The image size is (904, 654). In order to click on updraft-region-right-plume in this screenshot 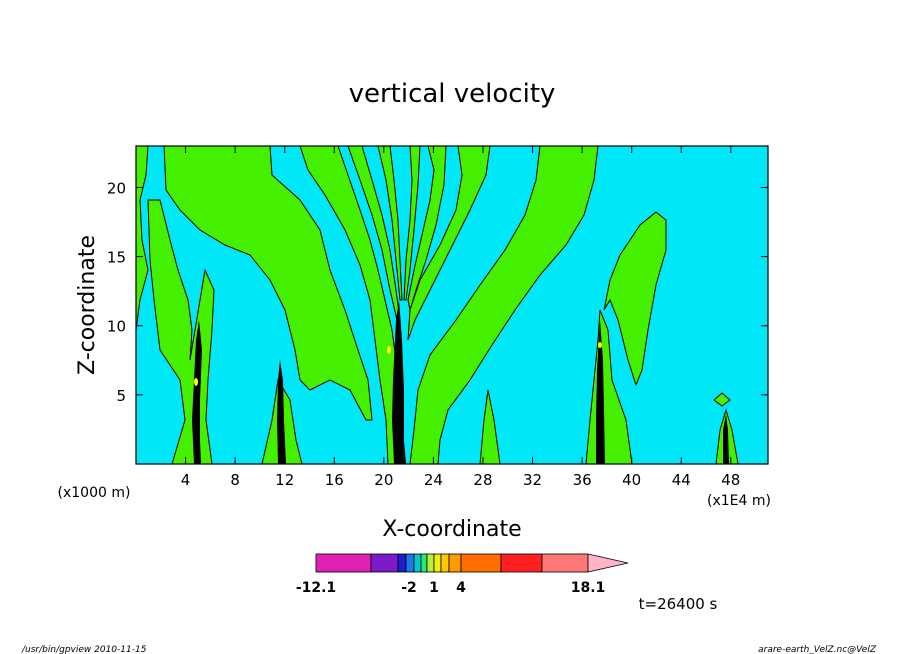, I will do `click(504, 305)`.